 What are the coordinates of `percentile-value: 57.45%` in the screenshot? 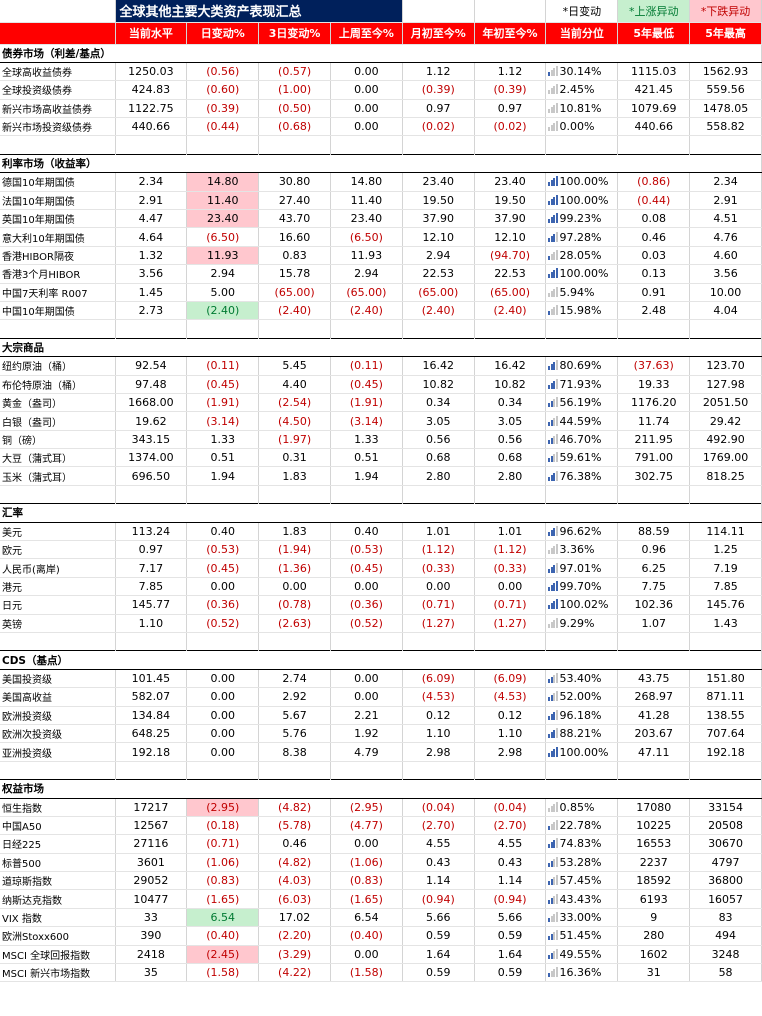 It's located at (580, 881).